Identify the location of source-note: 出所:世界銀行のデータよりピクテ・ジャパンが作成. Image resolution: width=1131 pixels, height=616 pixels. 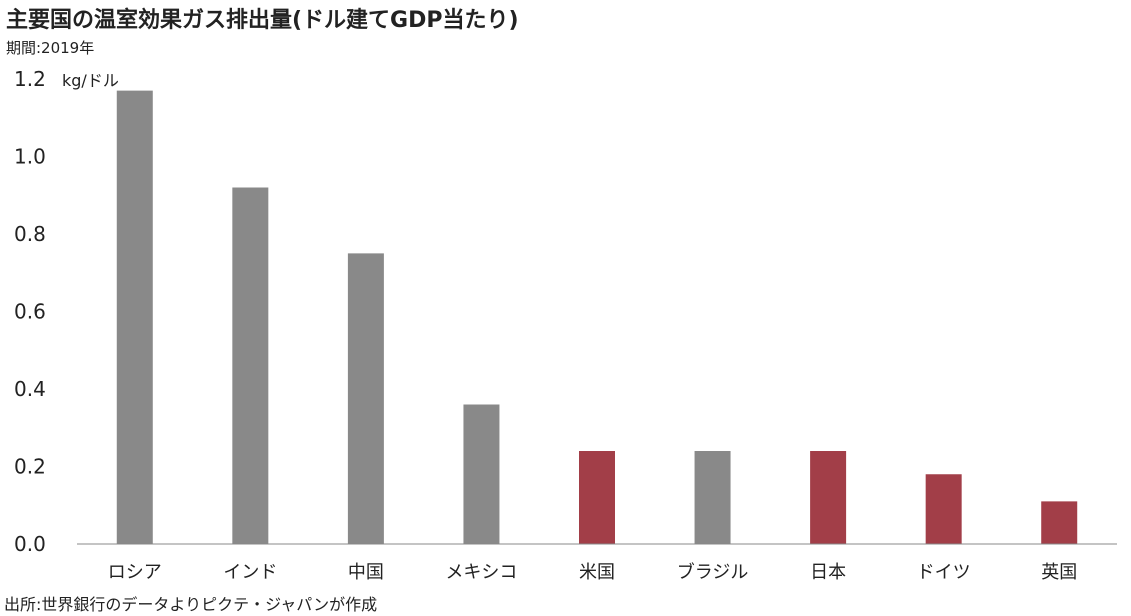
(191, 604).